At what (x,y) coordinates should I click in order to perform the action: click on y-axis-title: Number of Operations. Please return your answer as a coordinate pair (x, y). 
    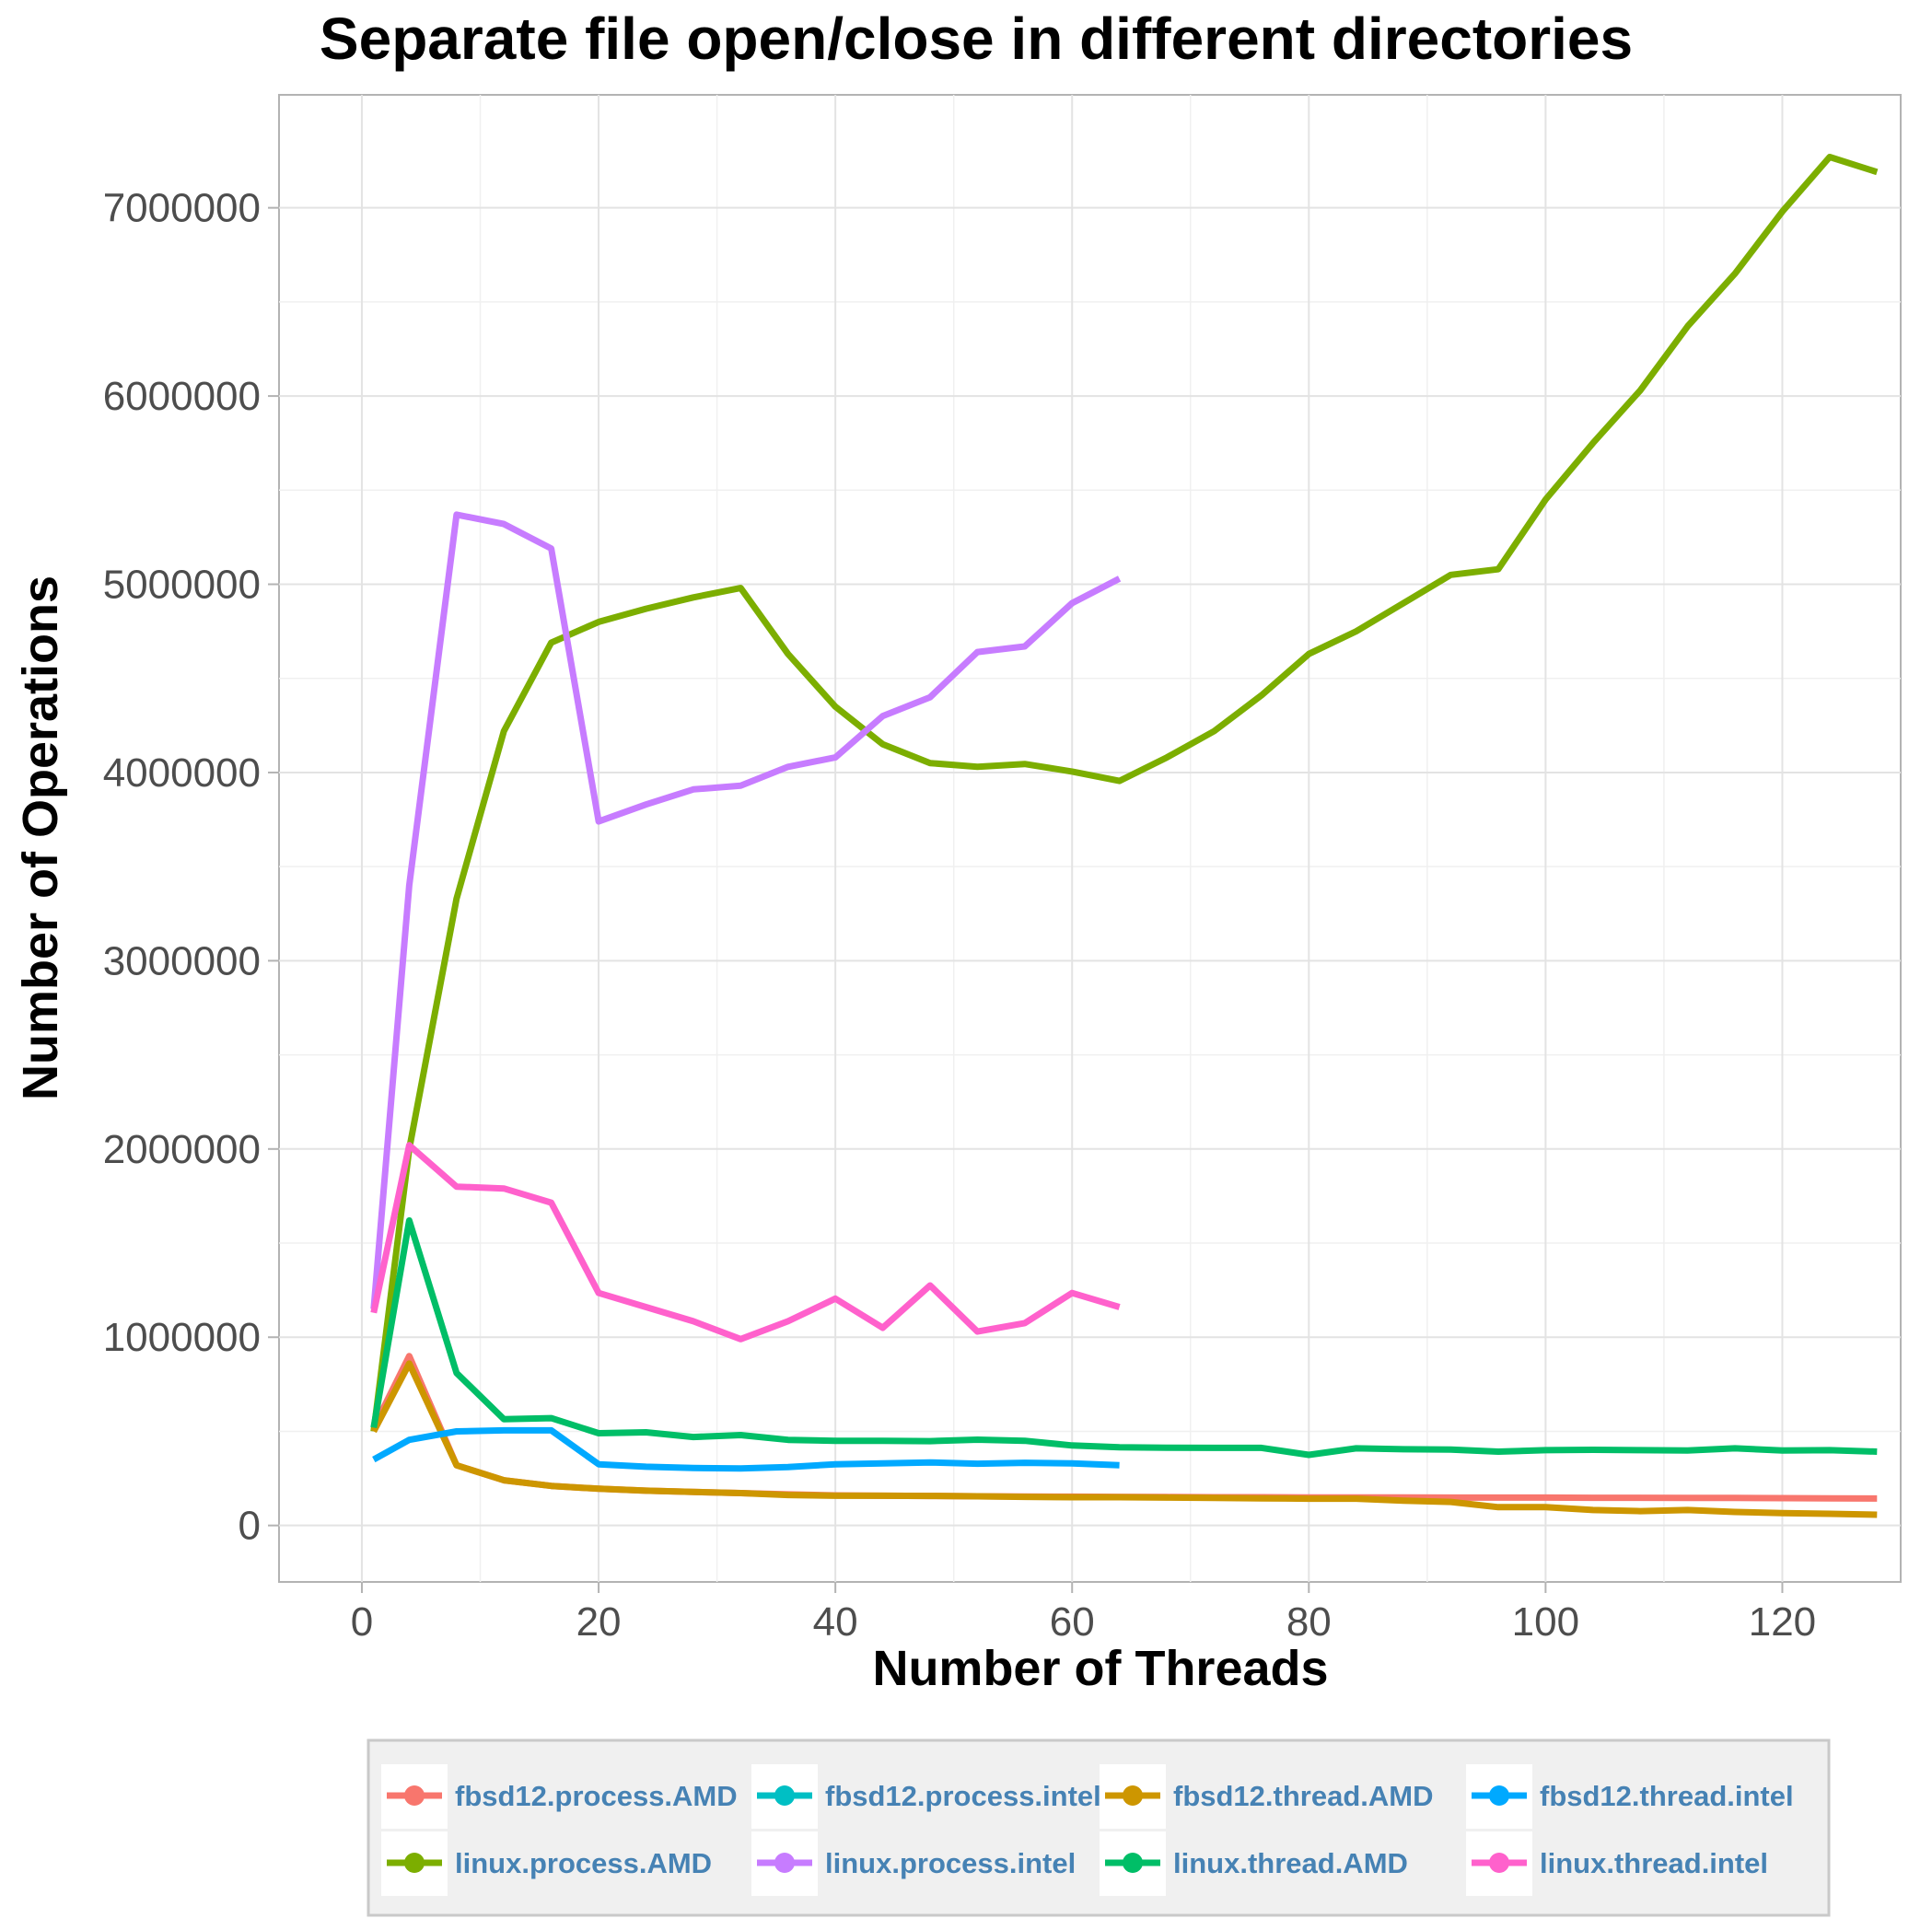
    Looking at the image, I should click on (40, 838).